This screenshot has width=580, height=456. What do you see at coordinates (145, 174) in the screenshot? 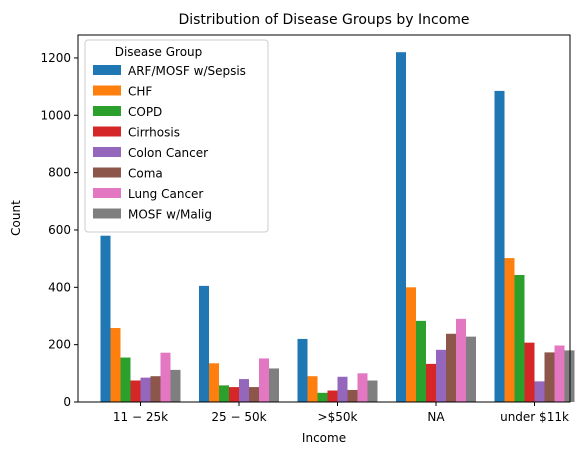
I see `legend-label: Coma` at bounding box center [145, 174].